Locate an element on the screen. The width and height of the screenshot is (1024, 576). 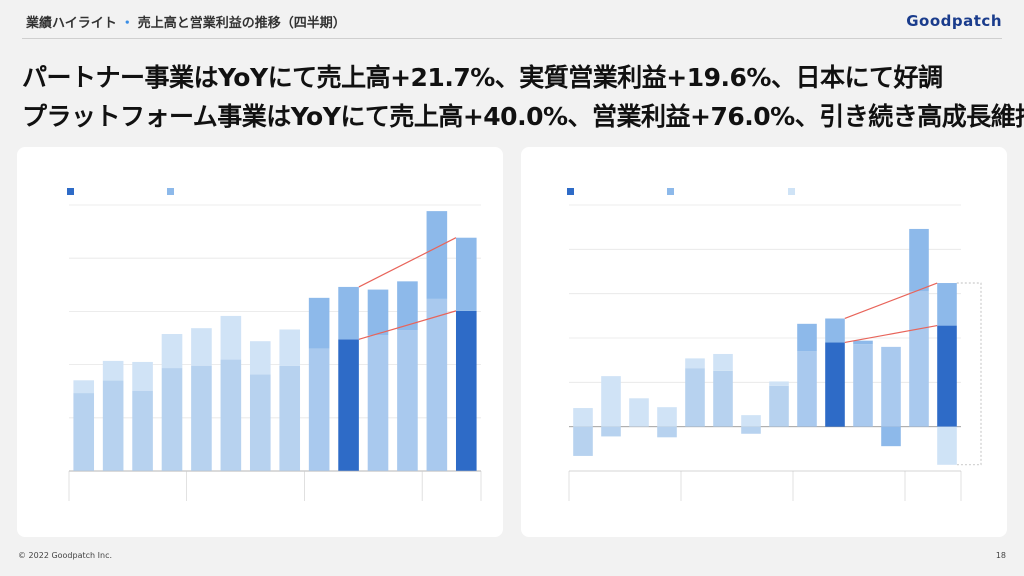
breadcrumb: 業績ハイライト・売上高と営業利益の推移（四半期） is located at coordinates (186, 21).